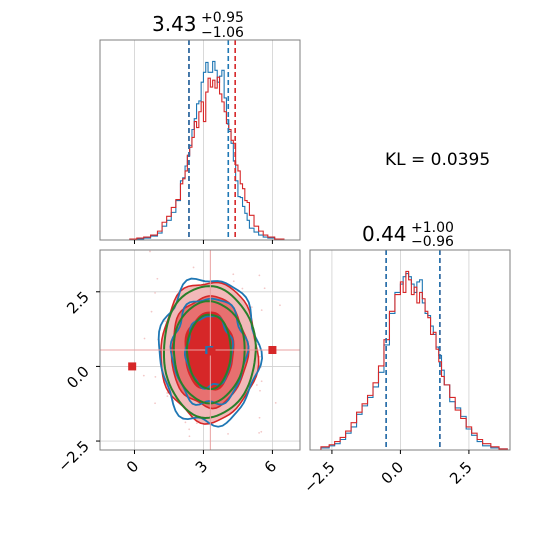  Describe the element at coordinates (174, 24) in the screenshot. I see `marginal-x-title-value: 3.43` at that location.